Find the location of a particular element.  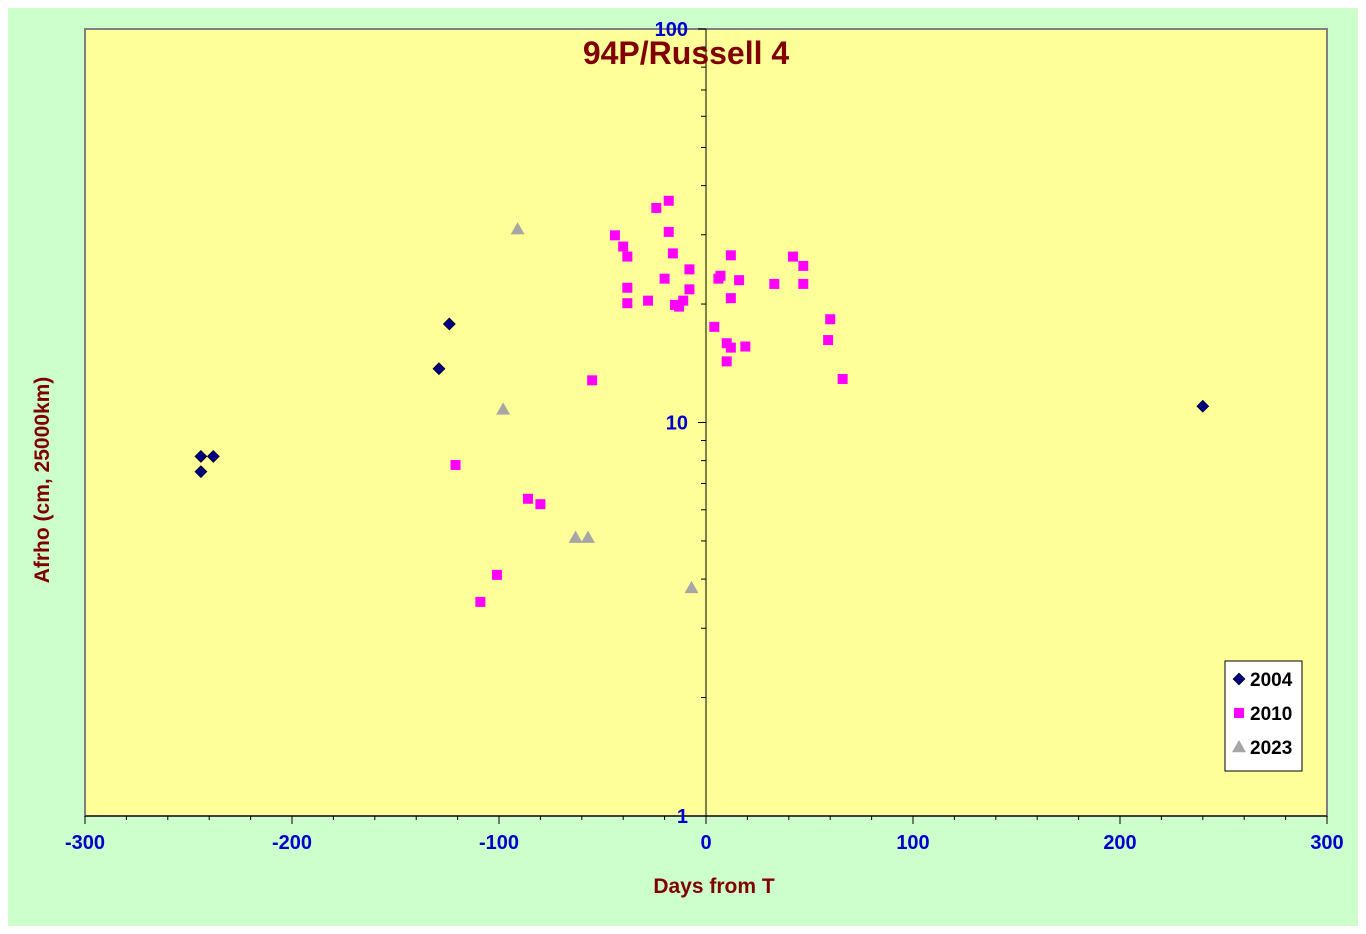

legend-marker-2004 is located at coordinates (1239, 679).